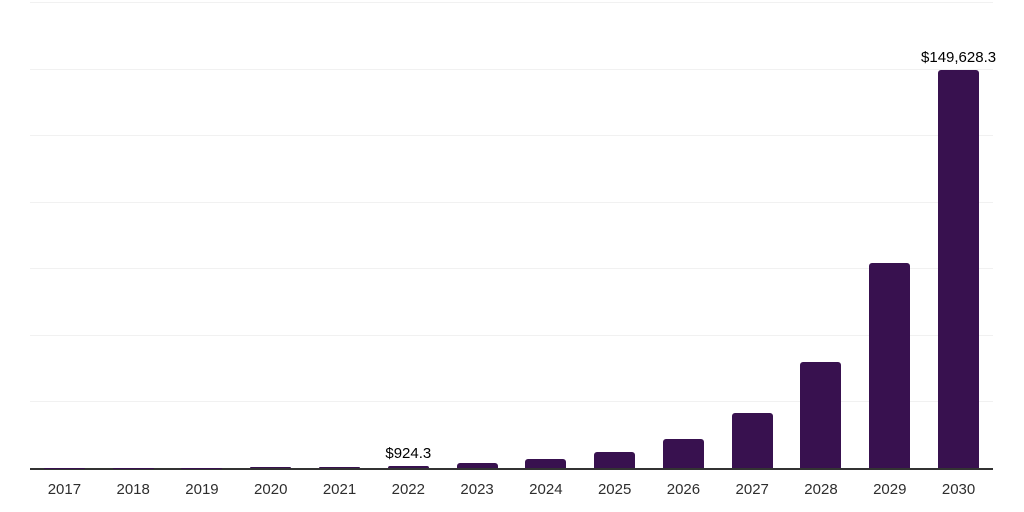  What do you see at coordinates (408, 235) in the screenshot?
I see `bar-slot-2022: $924.3` at bounding box center [408, 235].